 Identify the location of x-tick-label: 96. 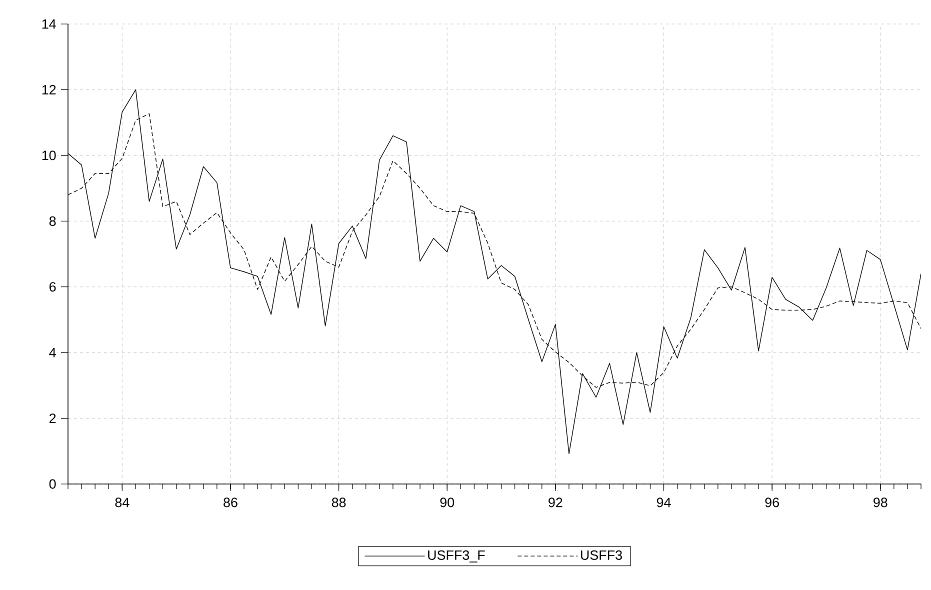
(772, 503).